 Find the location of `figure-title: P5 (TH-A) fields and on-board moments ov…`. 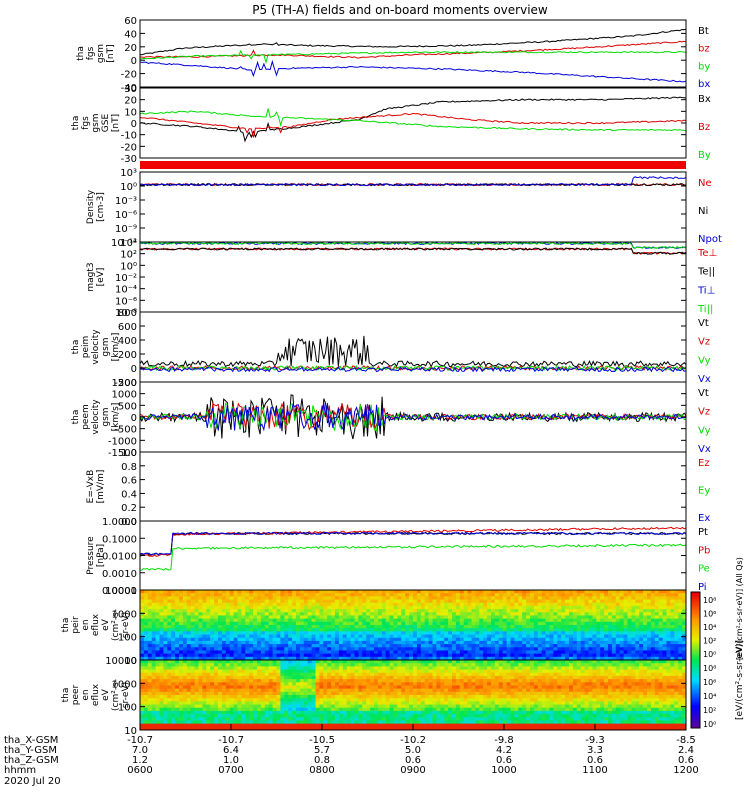

figure-title: P5 (TH-A) fields and on-board moments ov… is located at coordinates (400, 10).